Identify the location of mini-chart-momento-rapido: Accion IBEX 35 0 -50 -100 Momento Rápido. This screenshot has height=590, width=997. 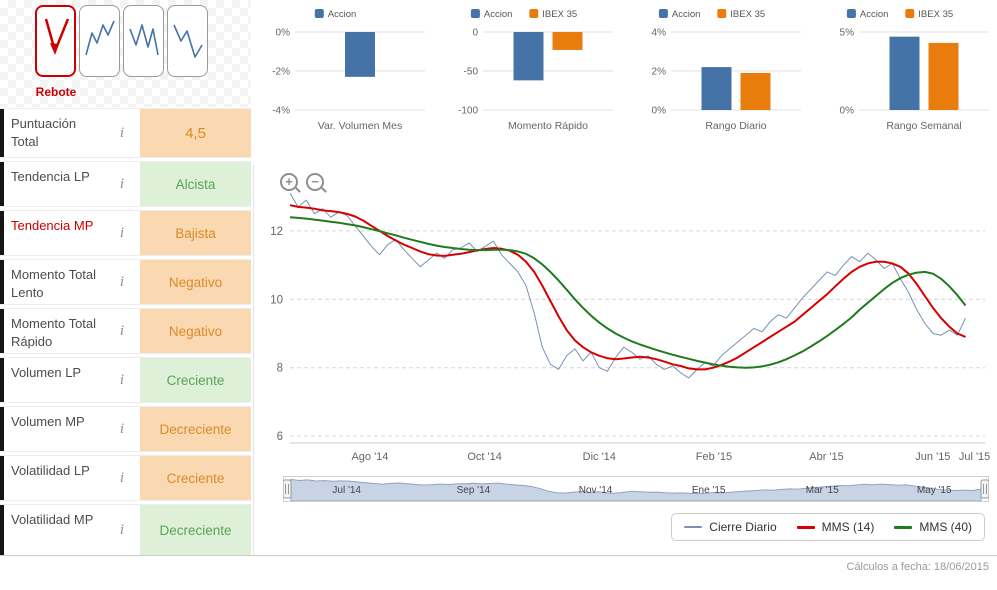
(532, 78).